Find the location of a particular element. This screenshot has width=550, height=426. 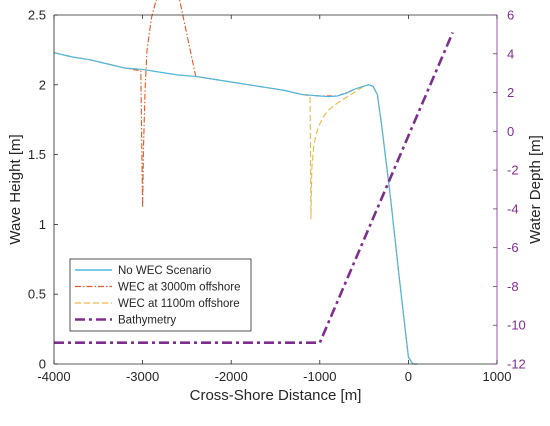

y-left-axis-label: Wave Height [m] is located at coordinates (15, 189).